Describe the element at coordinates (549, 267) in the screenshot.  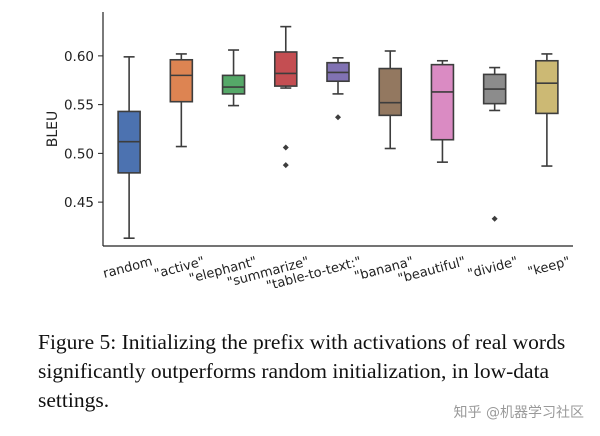
I see `x-tick-label: "keep"` at that location.